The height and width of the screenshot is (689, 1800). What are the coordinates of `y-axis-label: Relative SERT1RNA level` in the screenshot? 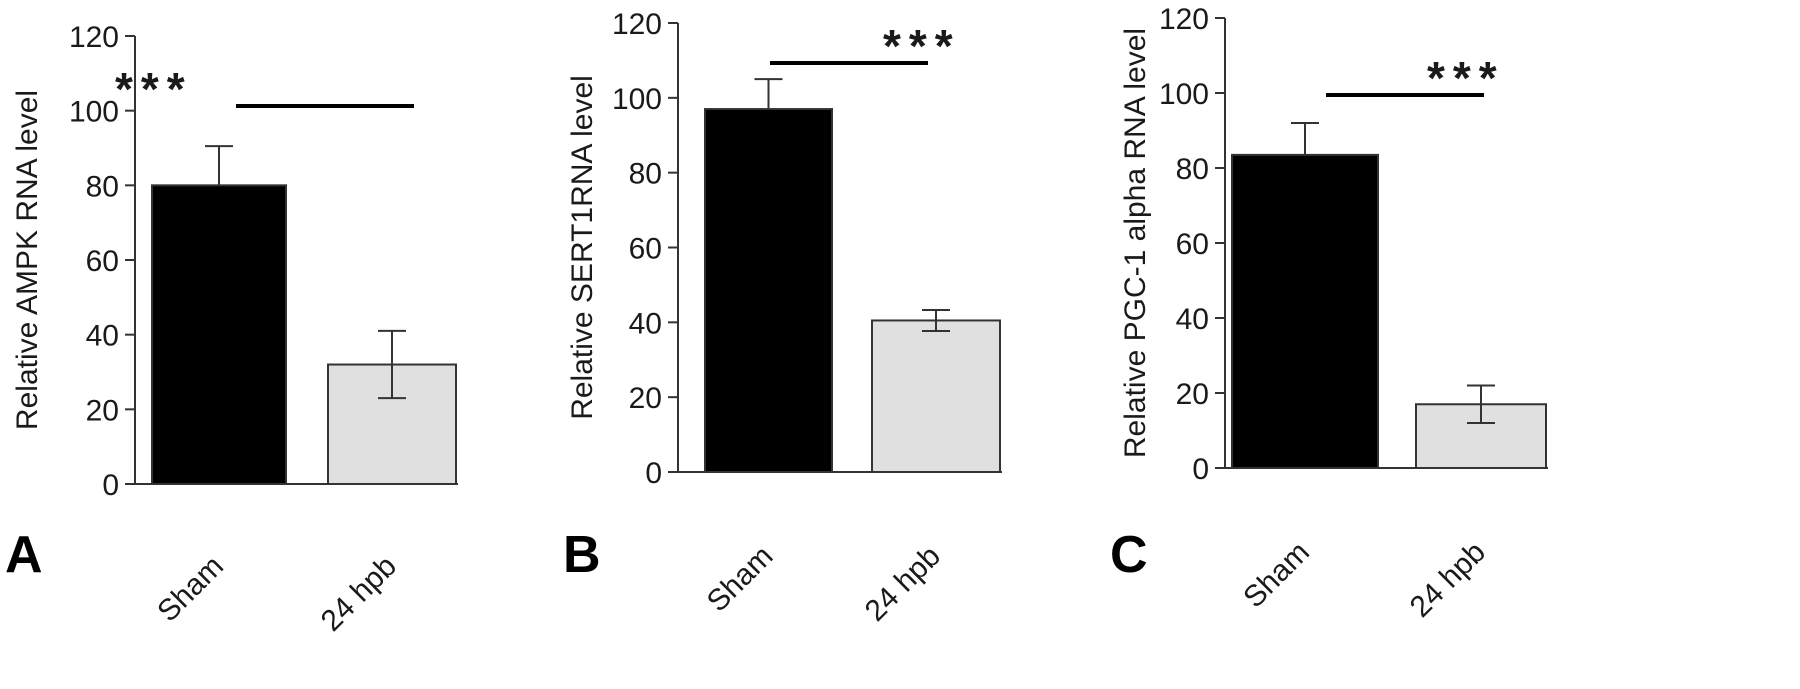 It's located at (582, 247).